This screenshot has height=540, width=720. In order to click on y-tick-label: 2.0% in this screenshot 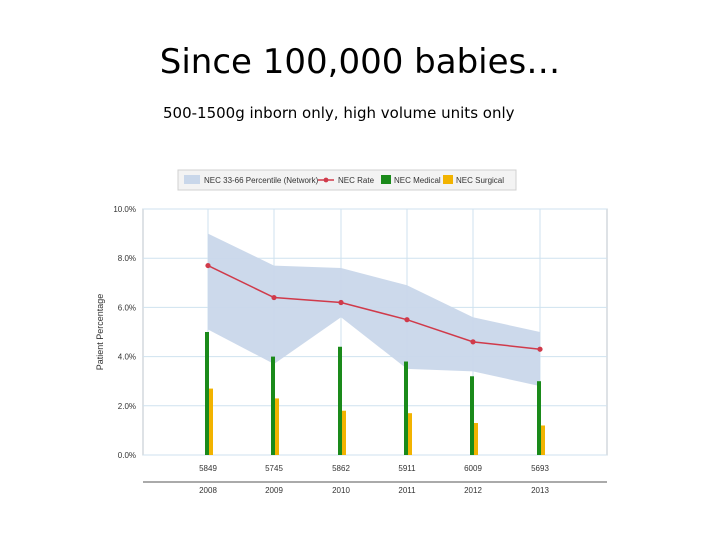, I will do `click(127, 406)`.